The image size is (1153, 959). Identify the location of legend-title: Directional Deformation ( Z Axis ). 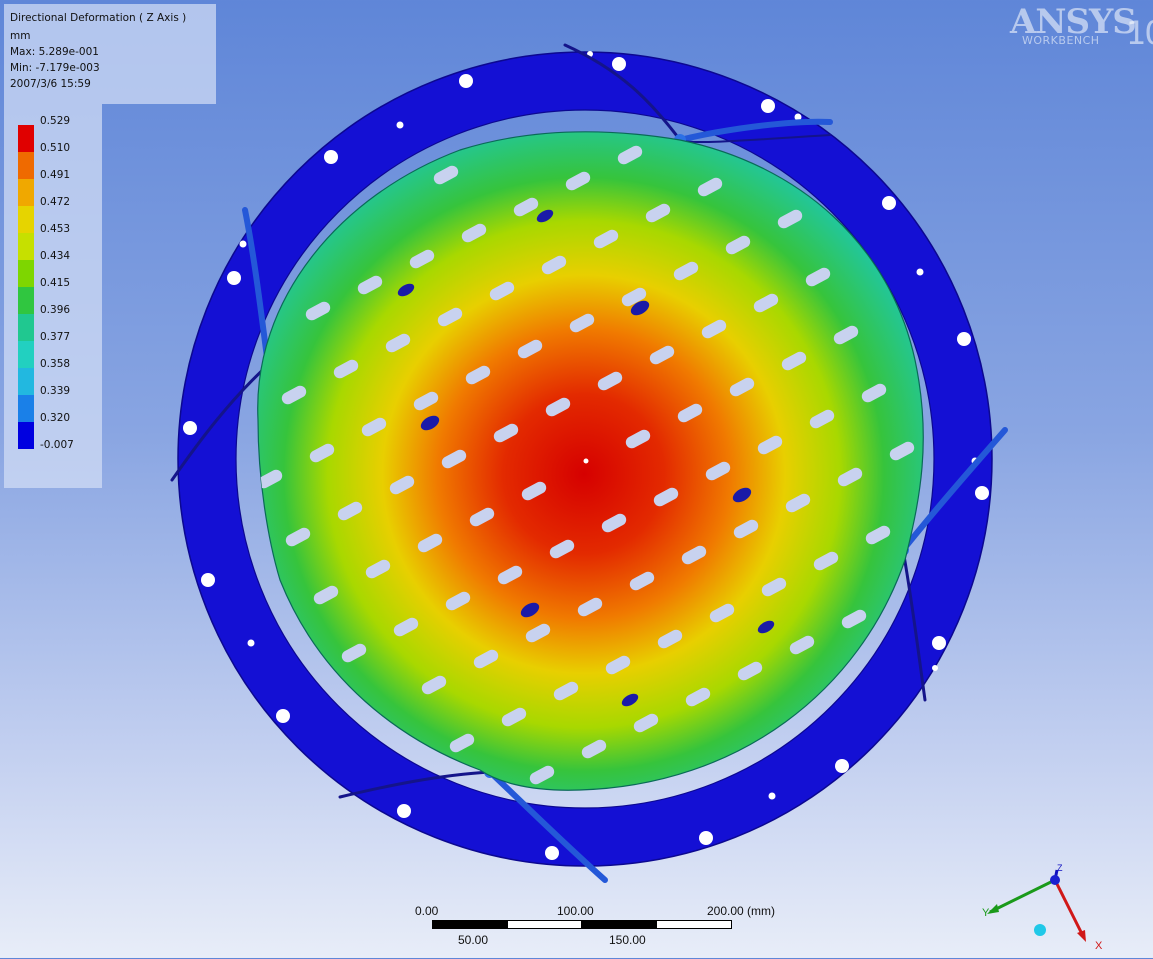
(98, 18).